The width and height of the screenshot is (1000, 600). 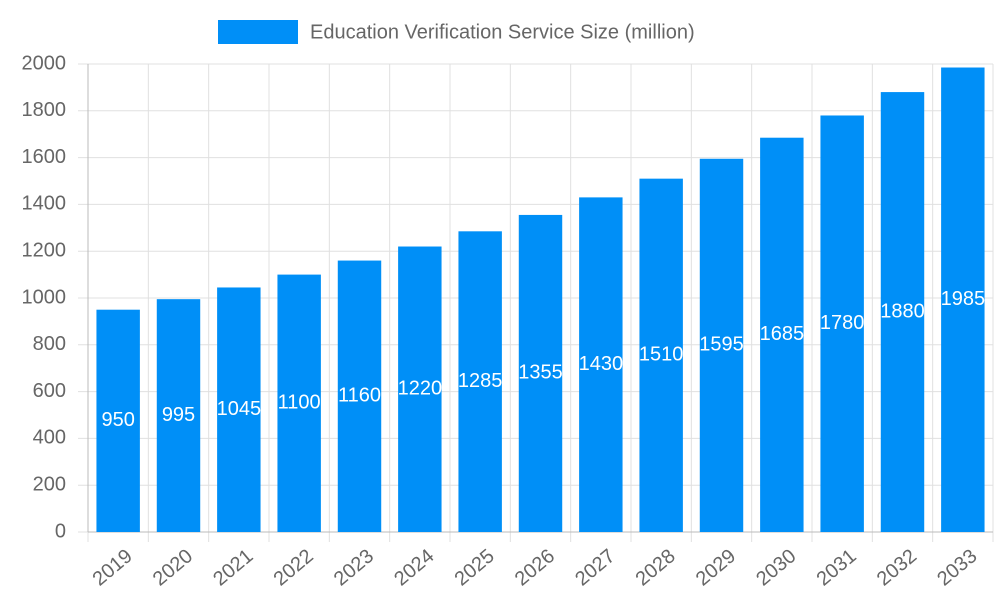 I want to click on x-tick-label: 2026, so click(x=535, y=567).